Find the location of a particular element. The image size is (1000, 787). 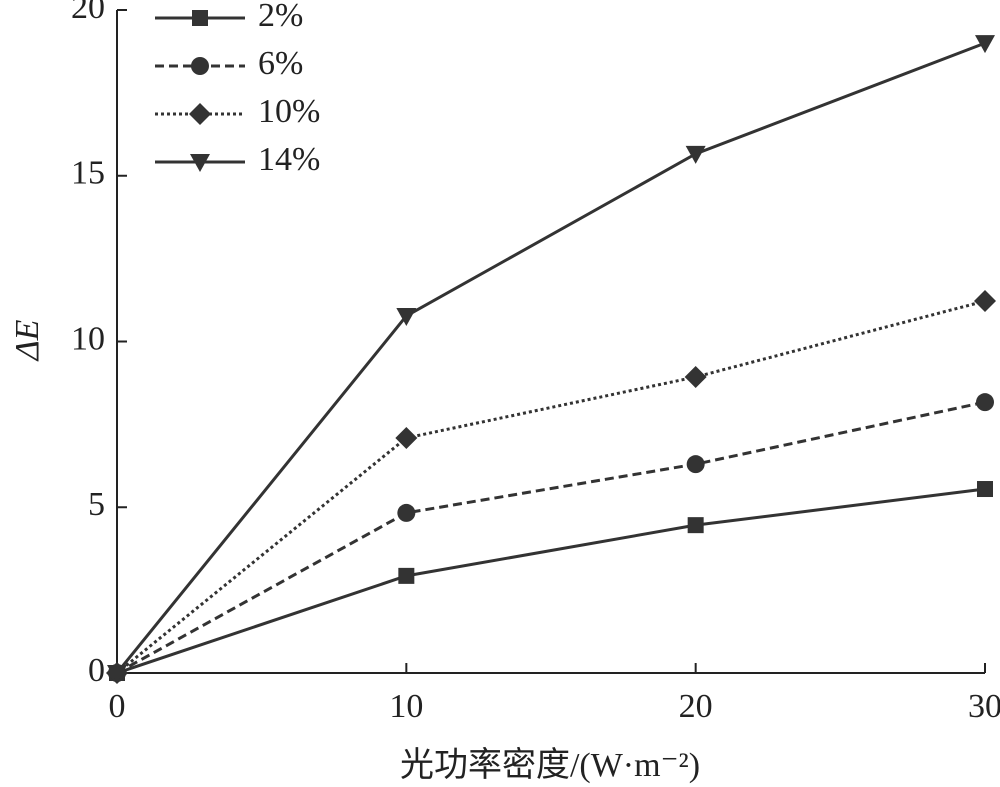

legend-label: 14% is located at coordinates (289, 159).